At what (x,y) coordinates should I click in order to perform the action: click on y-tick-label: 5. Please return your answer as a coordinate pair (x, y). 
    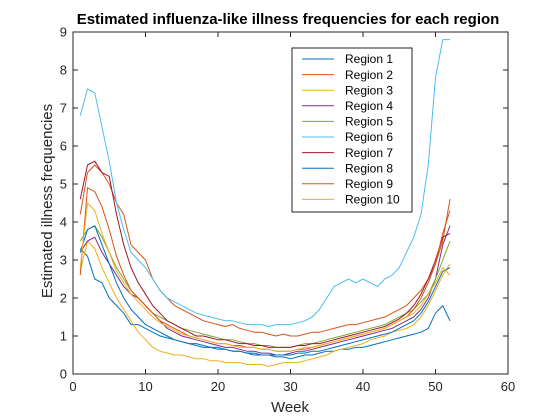
    Looking at the image, I should click on (63, 184).